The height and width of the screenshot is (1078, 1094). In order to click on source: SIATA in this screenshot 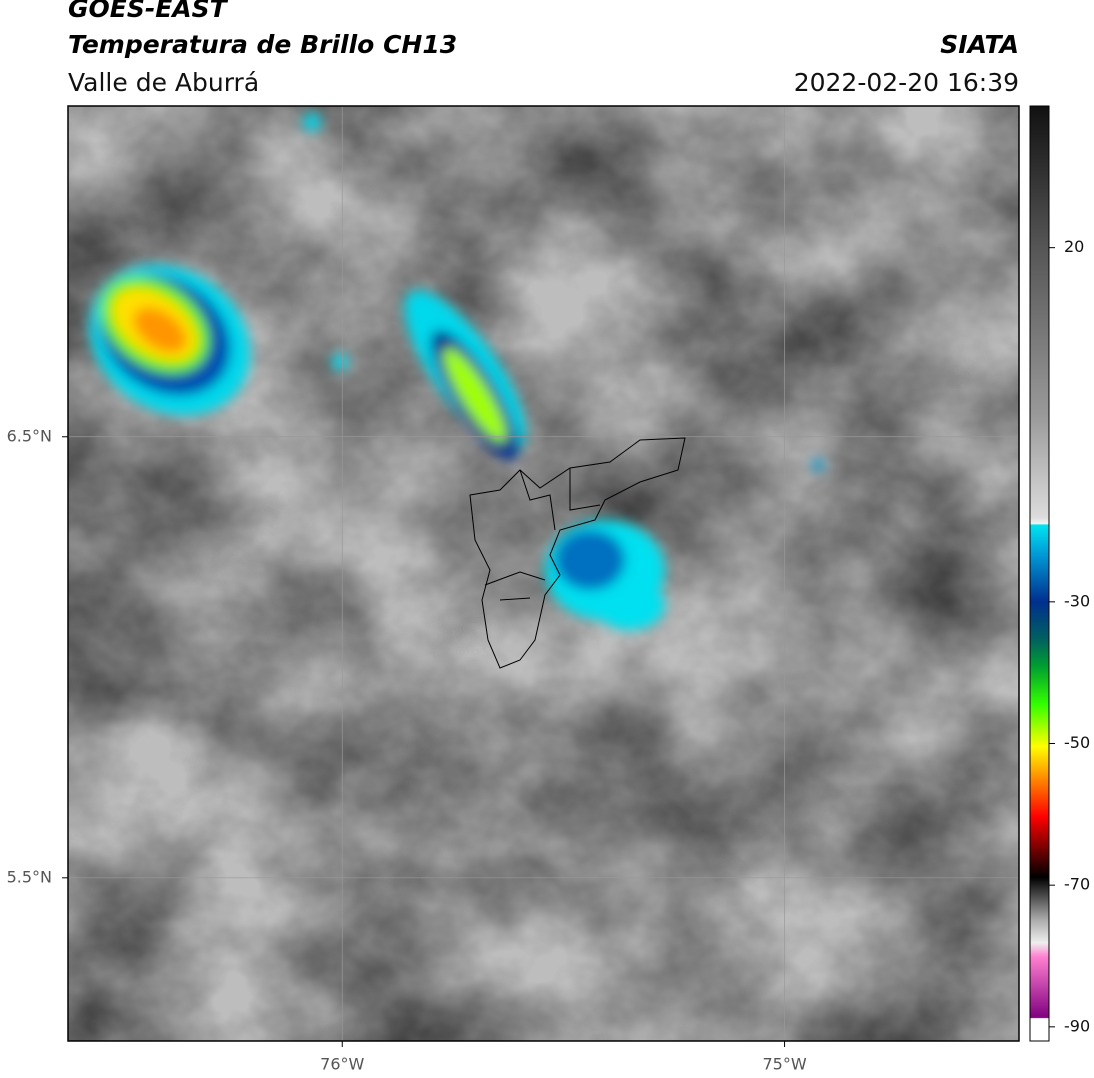, I will do `click(979, 44)`.